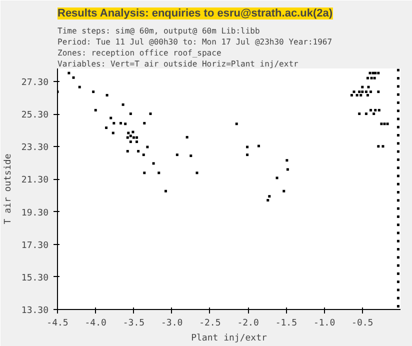  I want to click on y-axis-title: T air outside, so click(8, 189).